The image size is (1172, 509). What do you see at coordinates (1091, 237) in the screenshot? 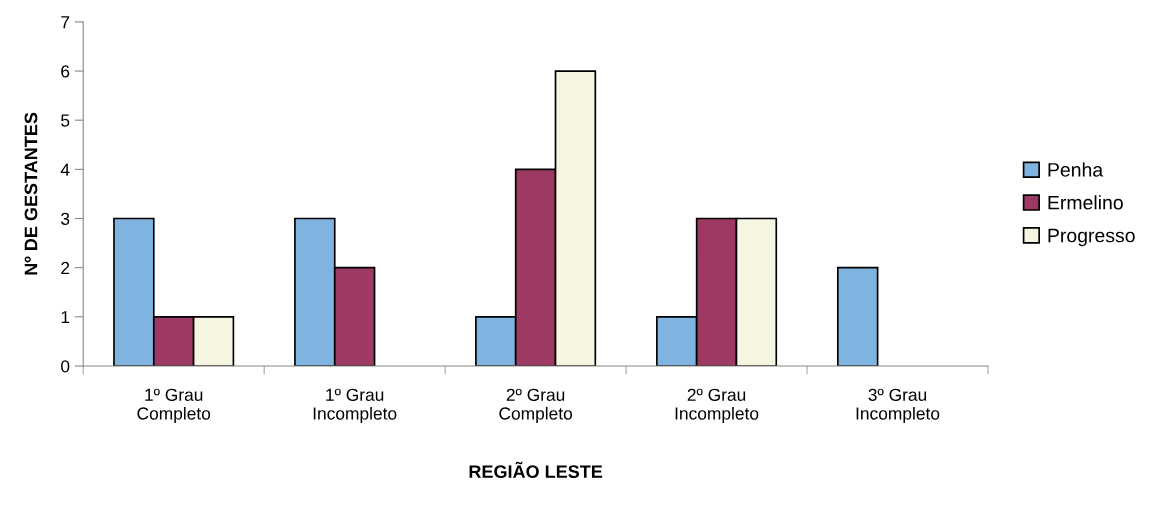
I see `legend-label: Progresso` at bounding box center [1091, 237].